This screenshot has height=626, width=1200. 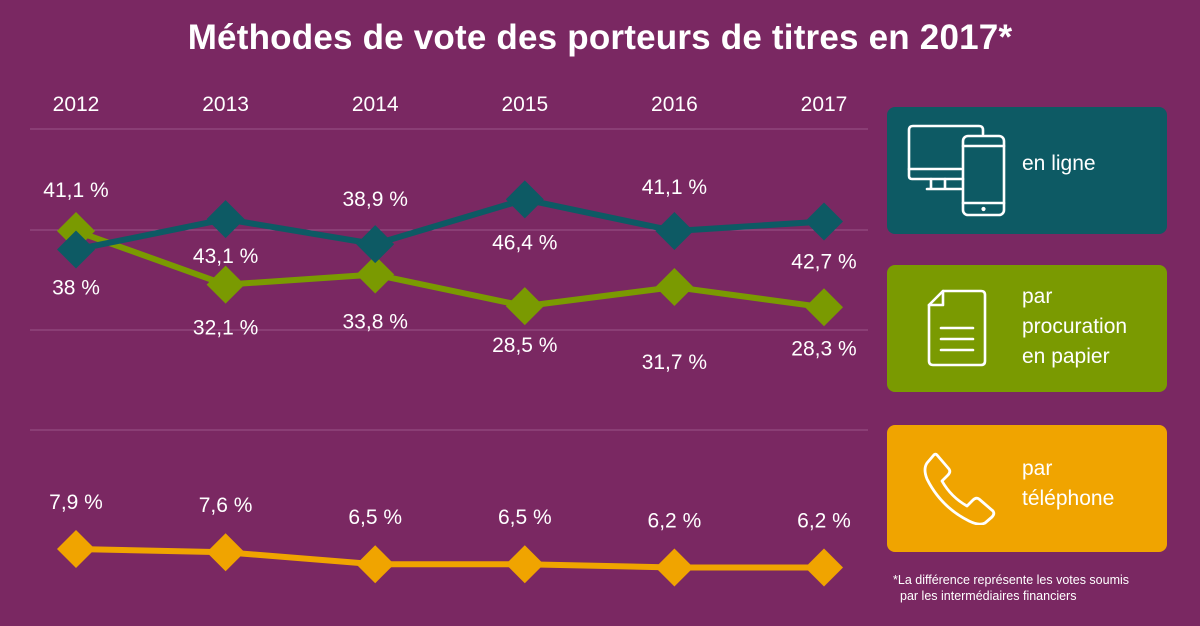 What do you see at coordinates (674, 104) in the screenshot?
I see `x-tick-label: 2016` at bounding box center [674, 104].